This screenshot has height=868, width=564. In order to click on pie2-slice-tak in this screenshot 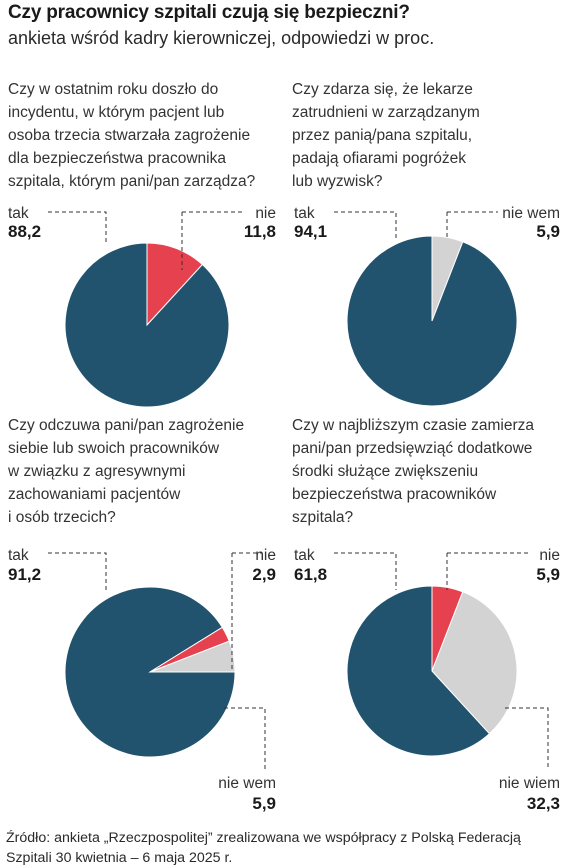, I will do `click(432, 321)`.